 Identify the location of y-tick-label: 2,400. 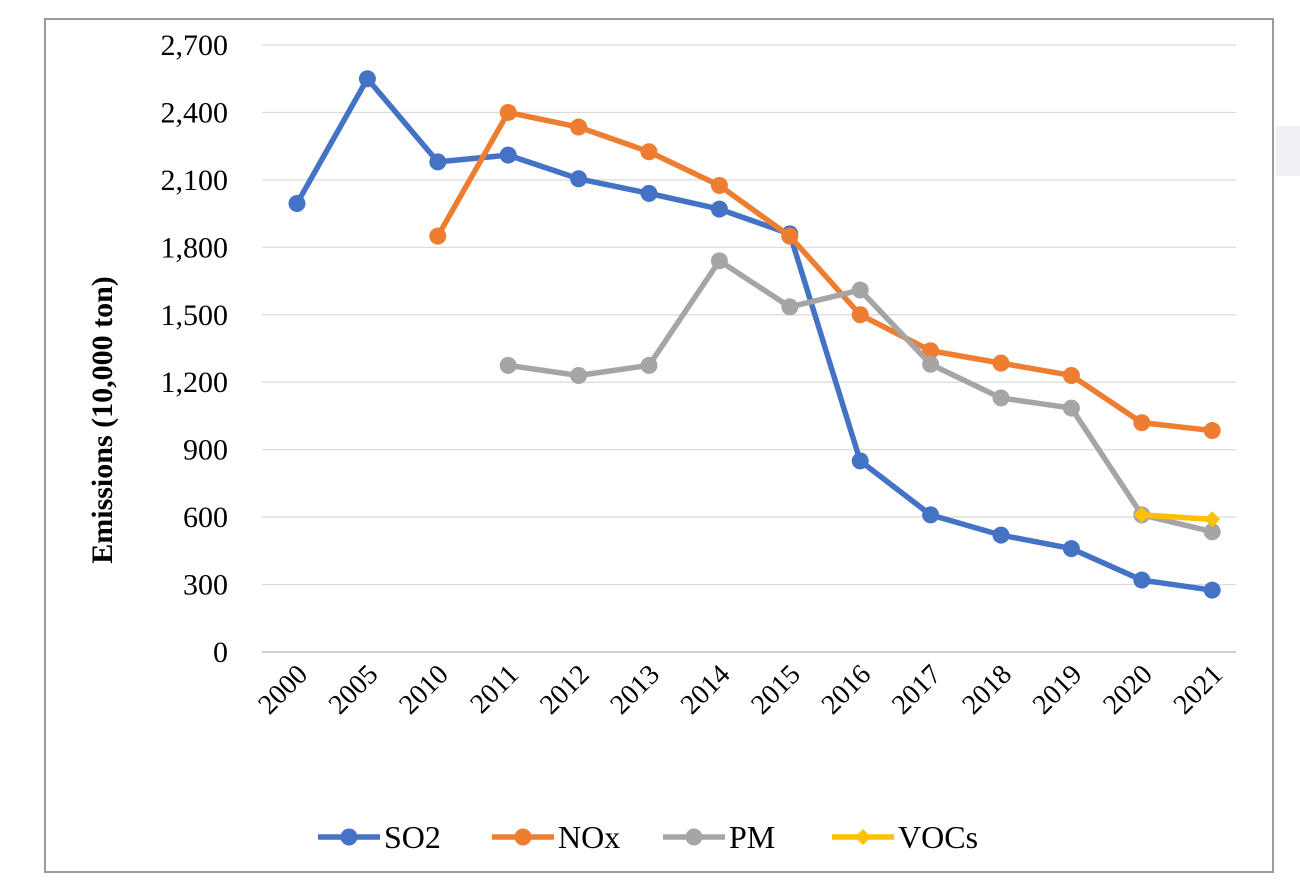
(195, 112).